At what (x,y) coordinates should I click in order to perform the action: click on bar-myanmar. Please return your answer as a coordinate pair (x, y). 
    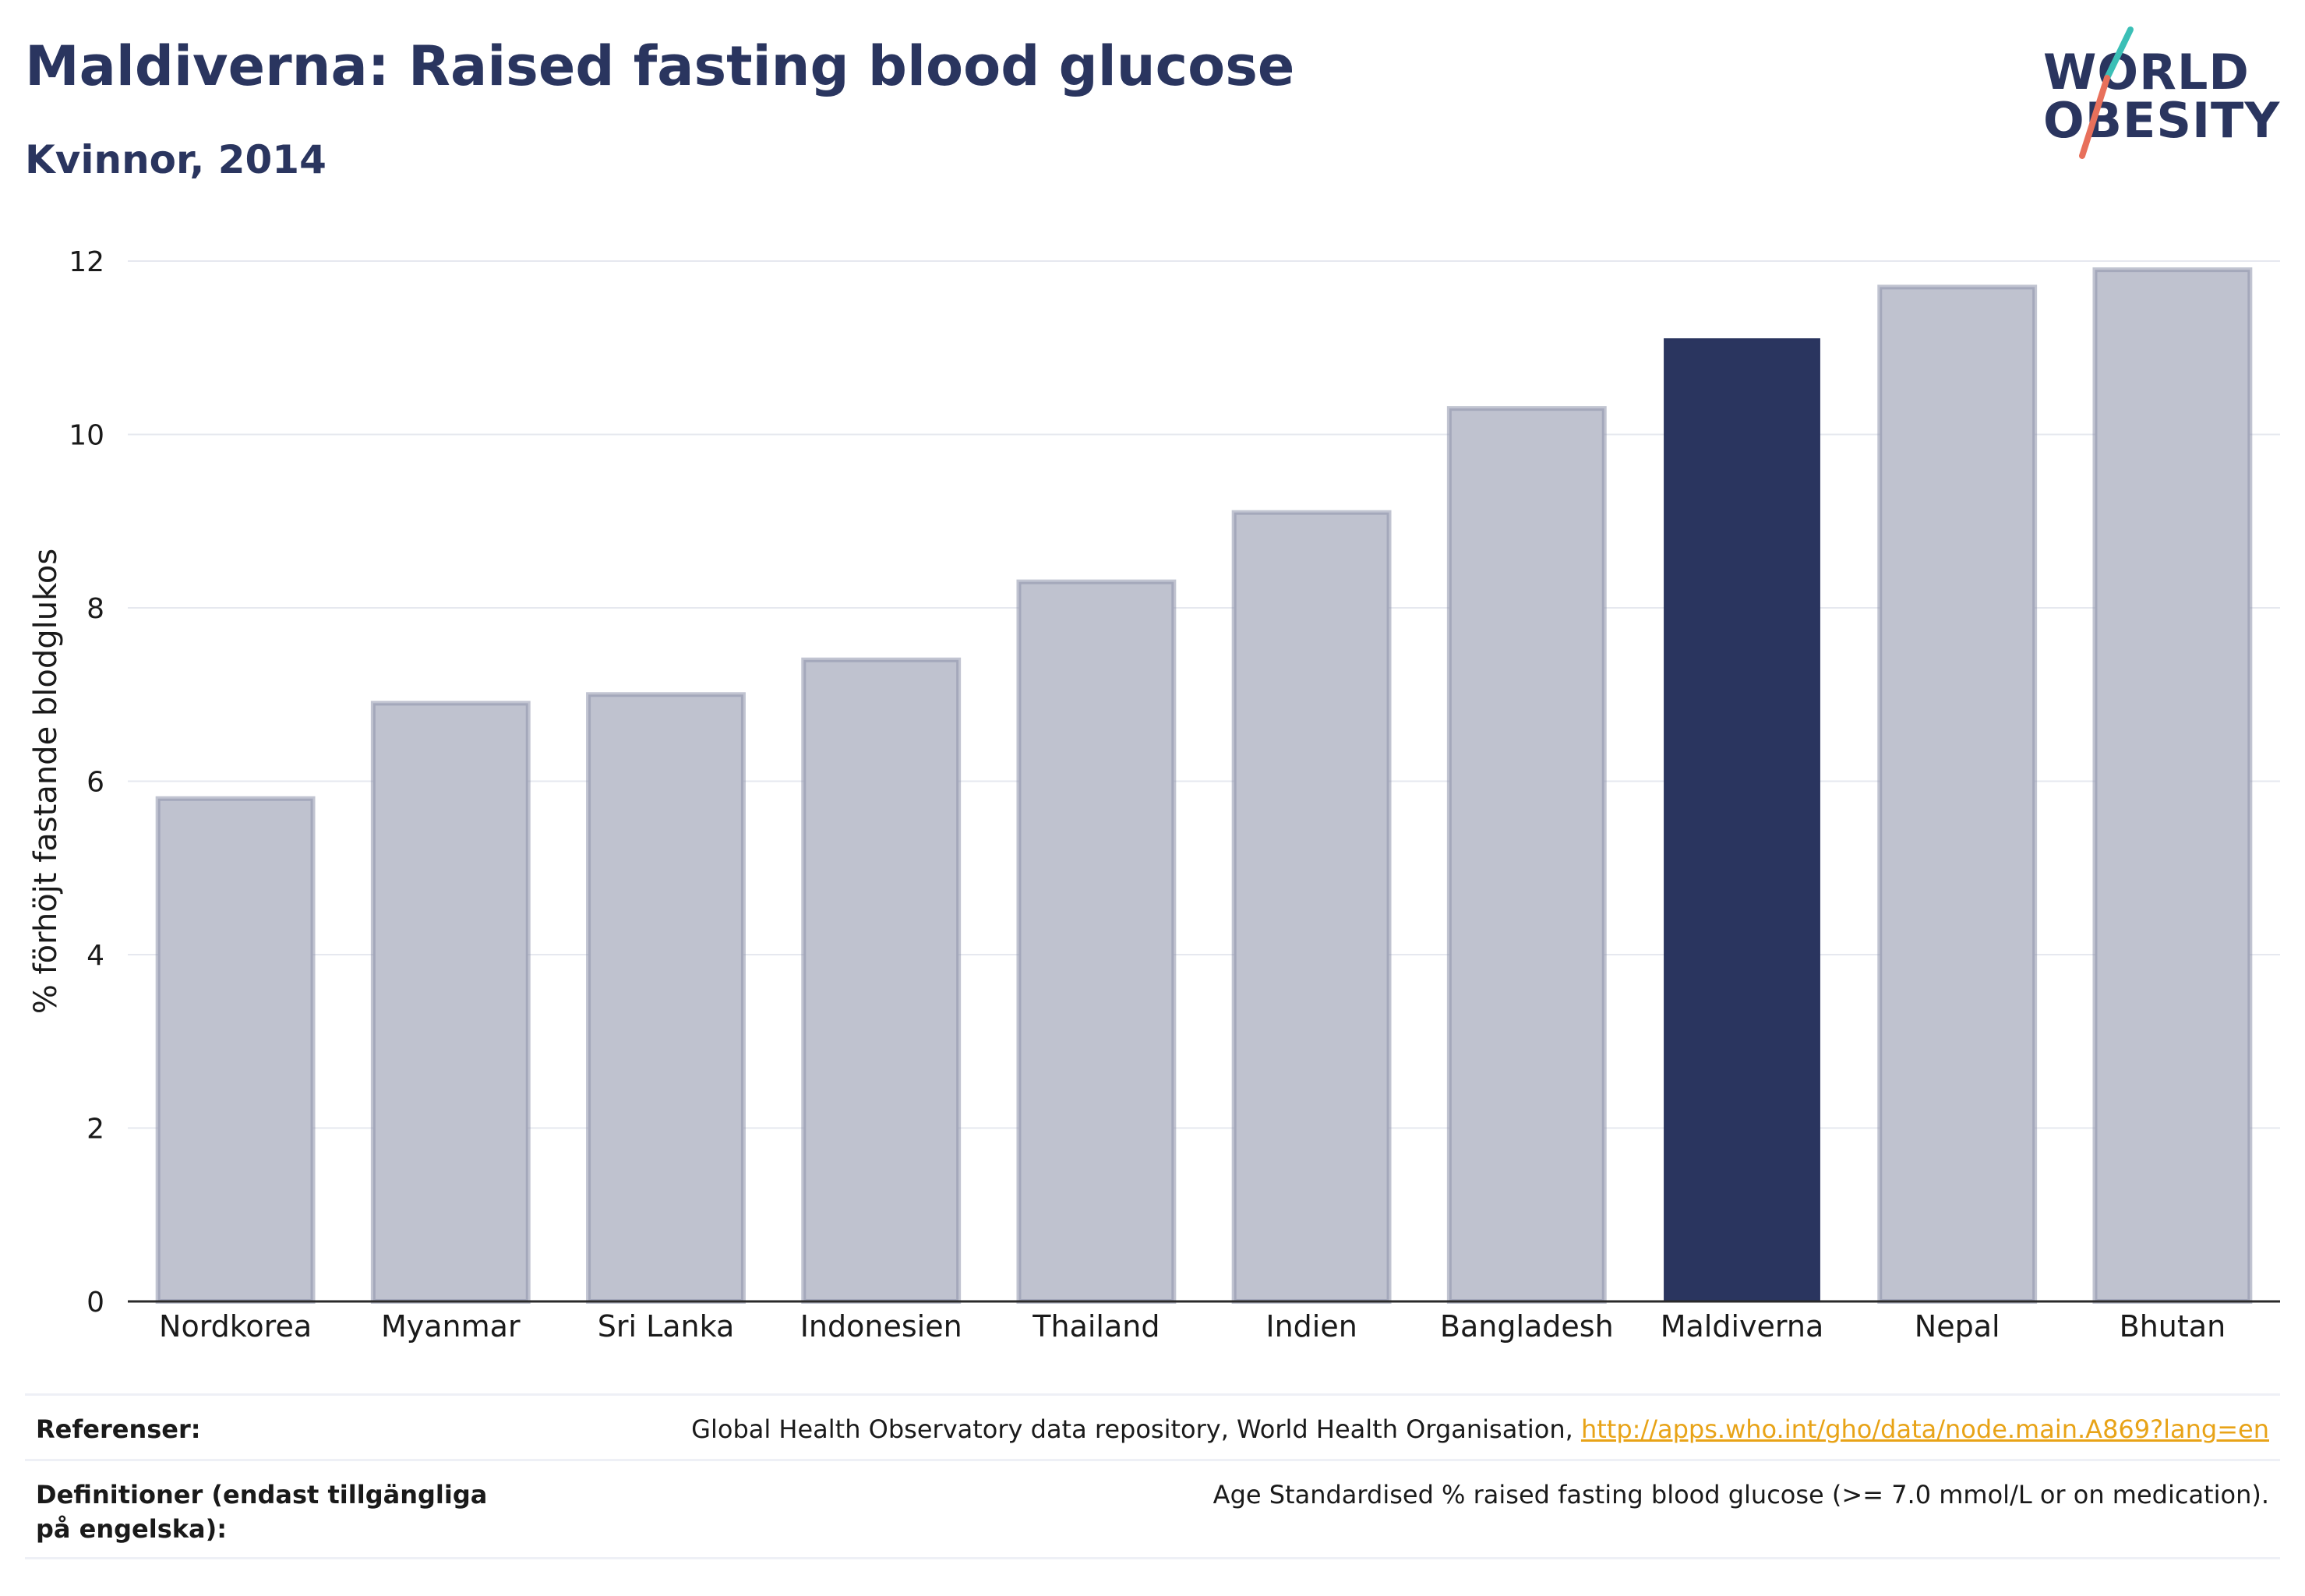
    Looking at the image, I should click on (450, 1002).